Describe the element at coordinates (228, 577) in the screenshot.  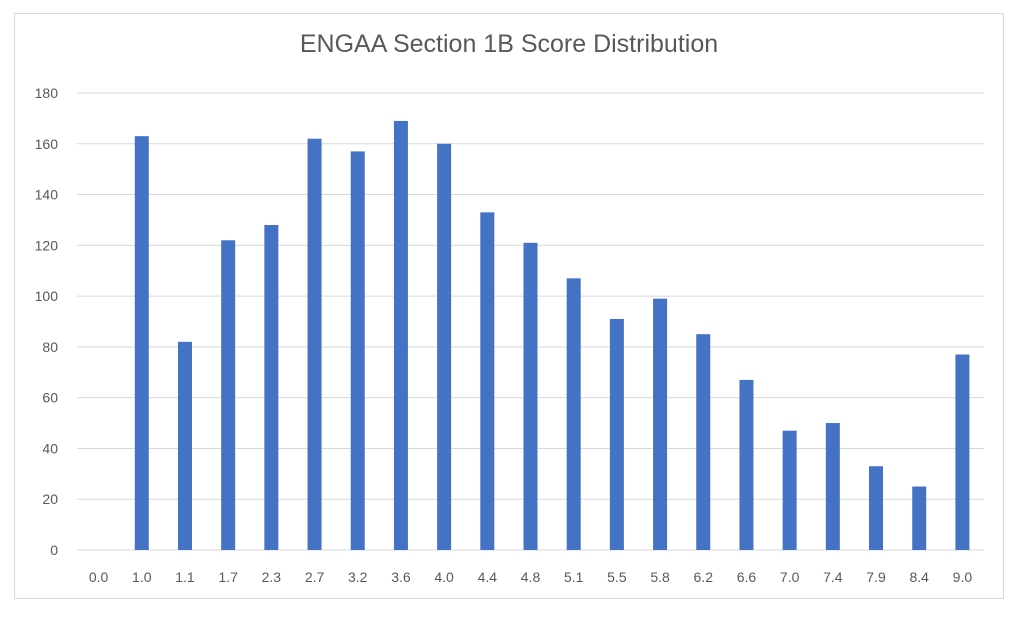
I see `x-tick-label: 1.7` at that location.